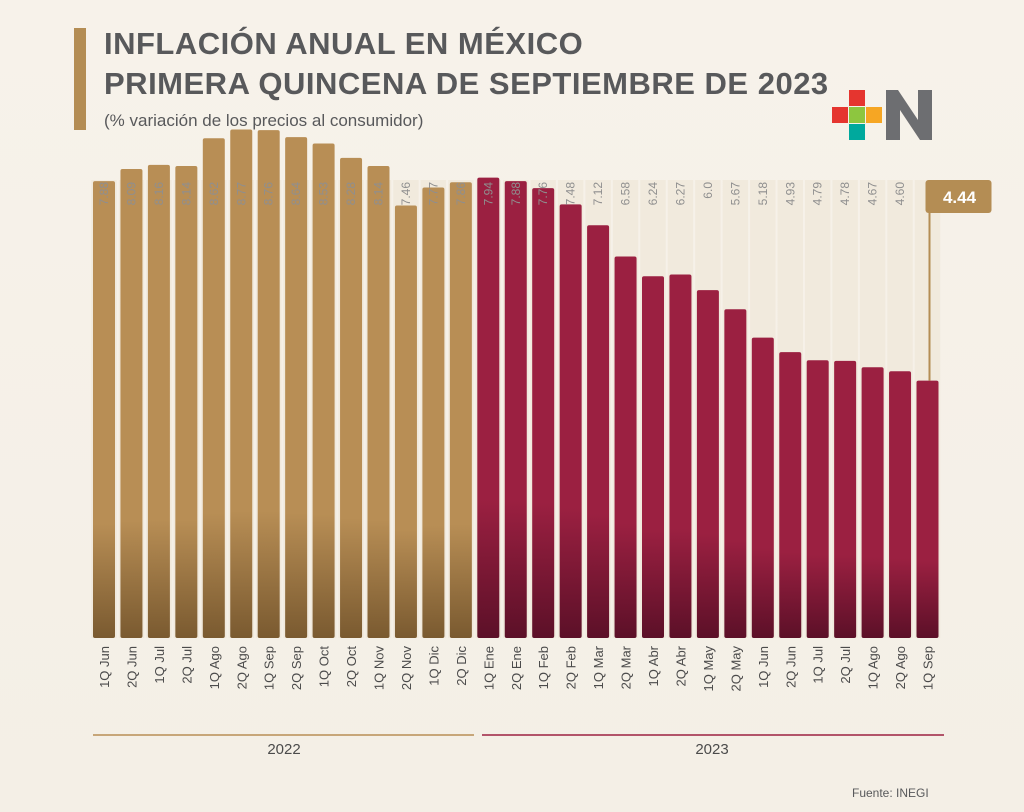 The width and height of the screenshot is (1024, 812). Describe the element at coordinates (571, 194) in the screenshot. I see `bar-value-label: 7.48` at that location.